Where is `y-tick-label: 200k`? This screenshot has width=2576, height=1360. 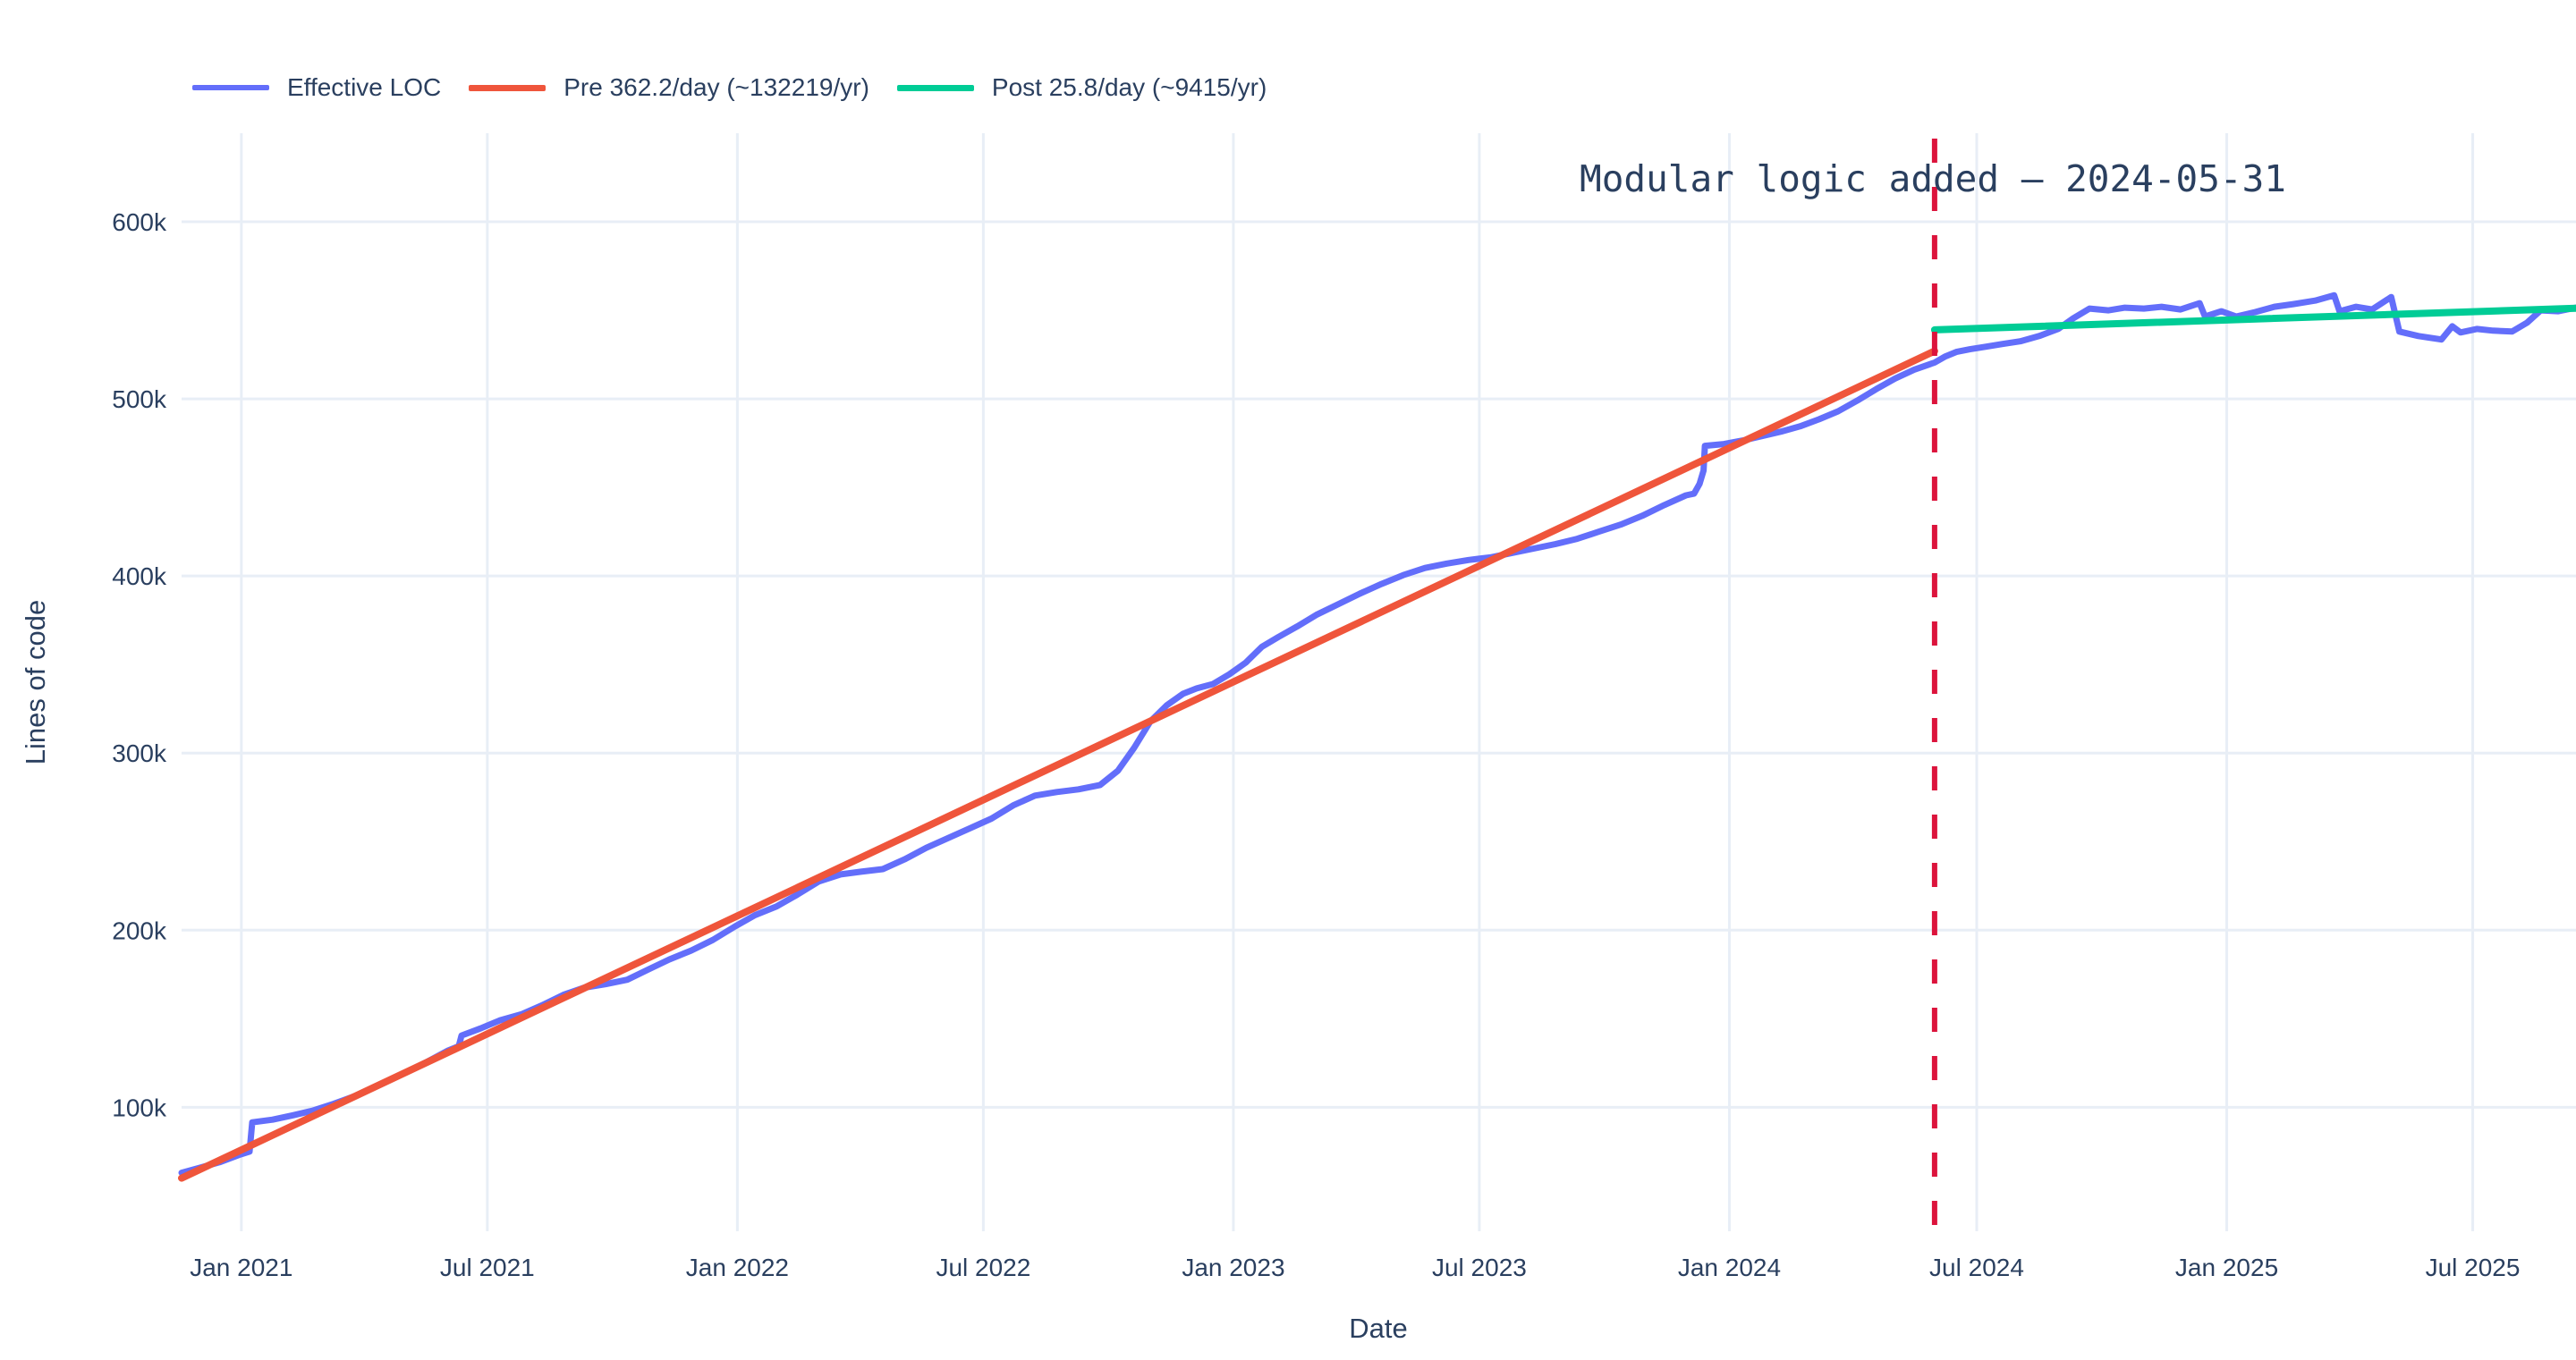
y-tick-label: 200k is located at coordinates (139, 931).